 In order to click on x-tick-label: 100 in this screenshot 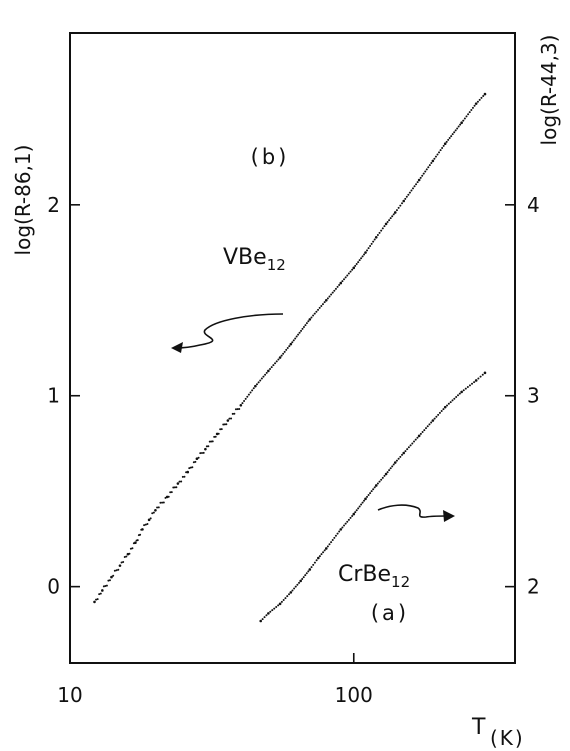, I will do `click(354, 695)`.